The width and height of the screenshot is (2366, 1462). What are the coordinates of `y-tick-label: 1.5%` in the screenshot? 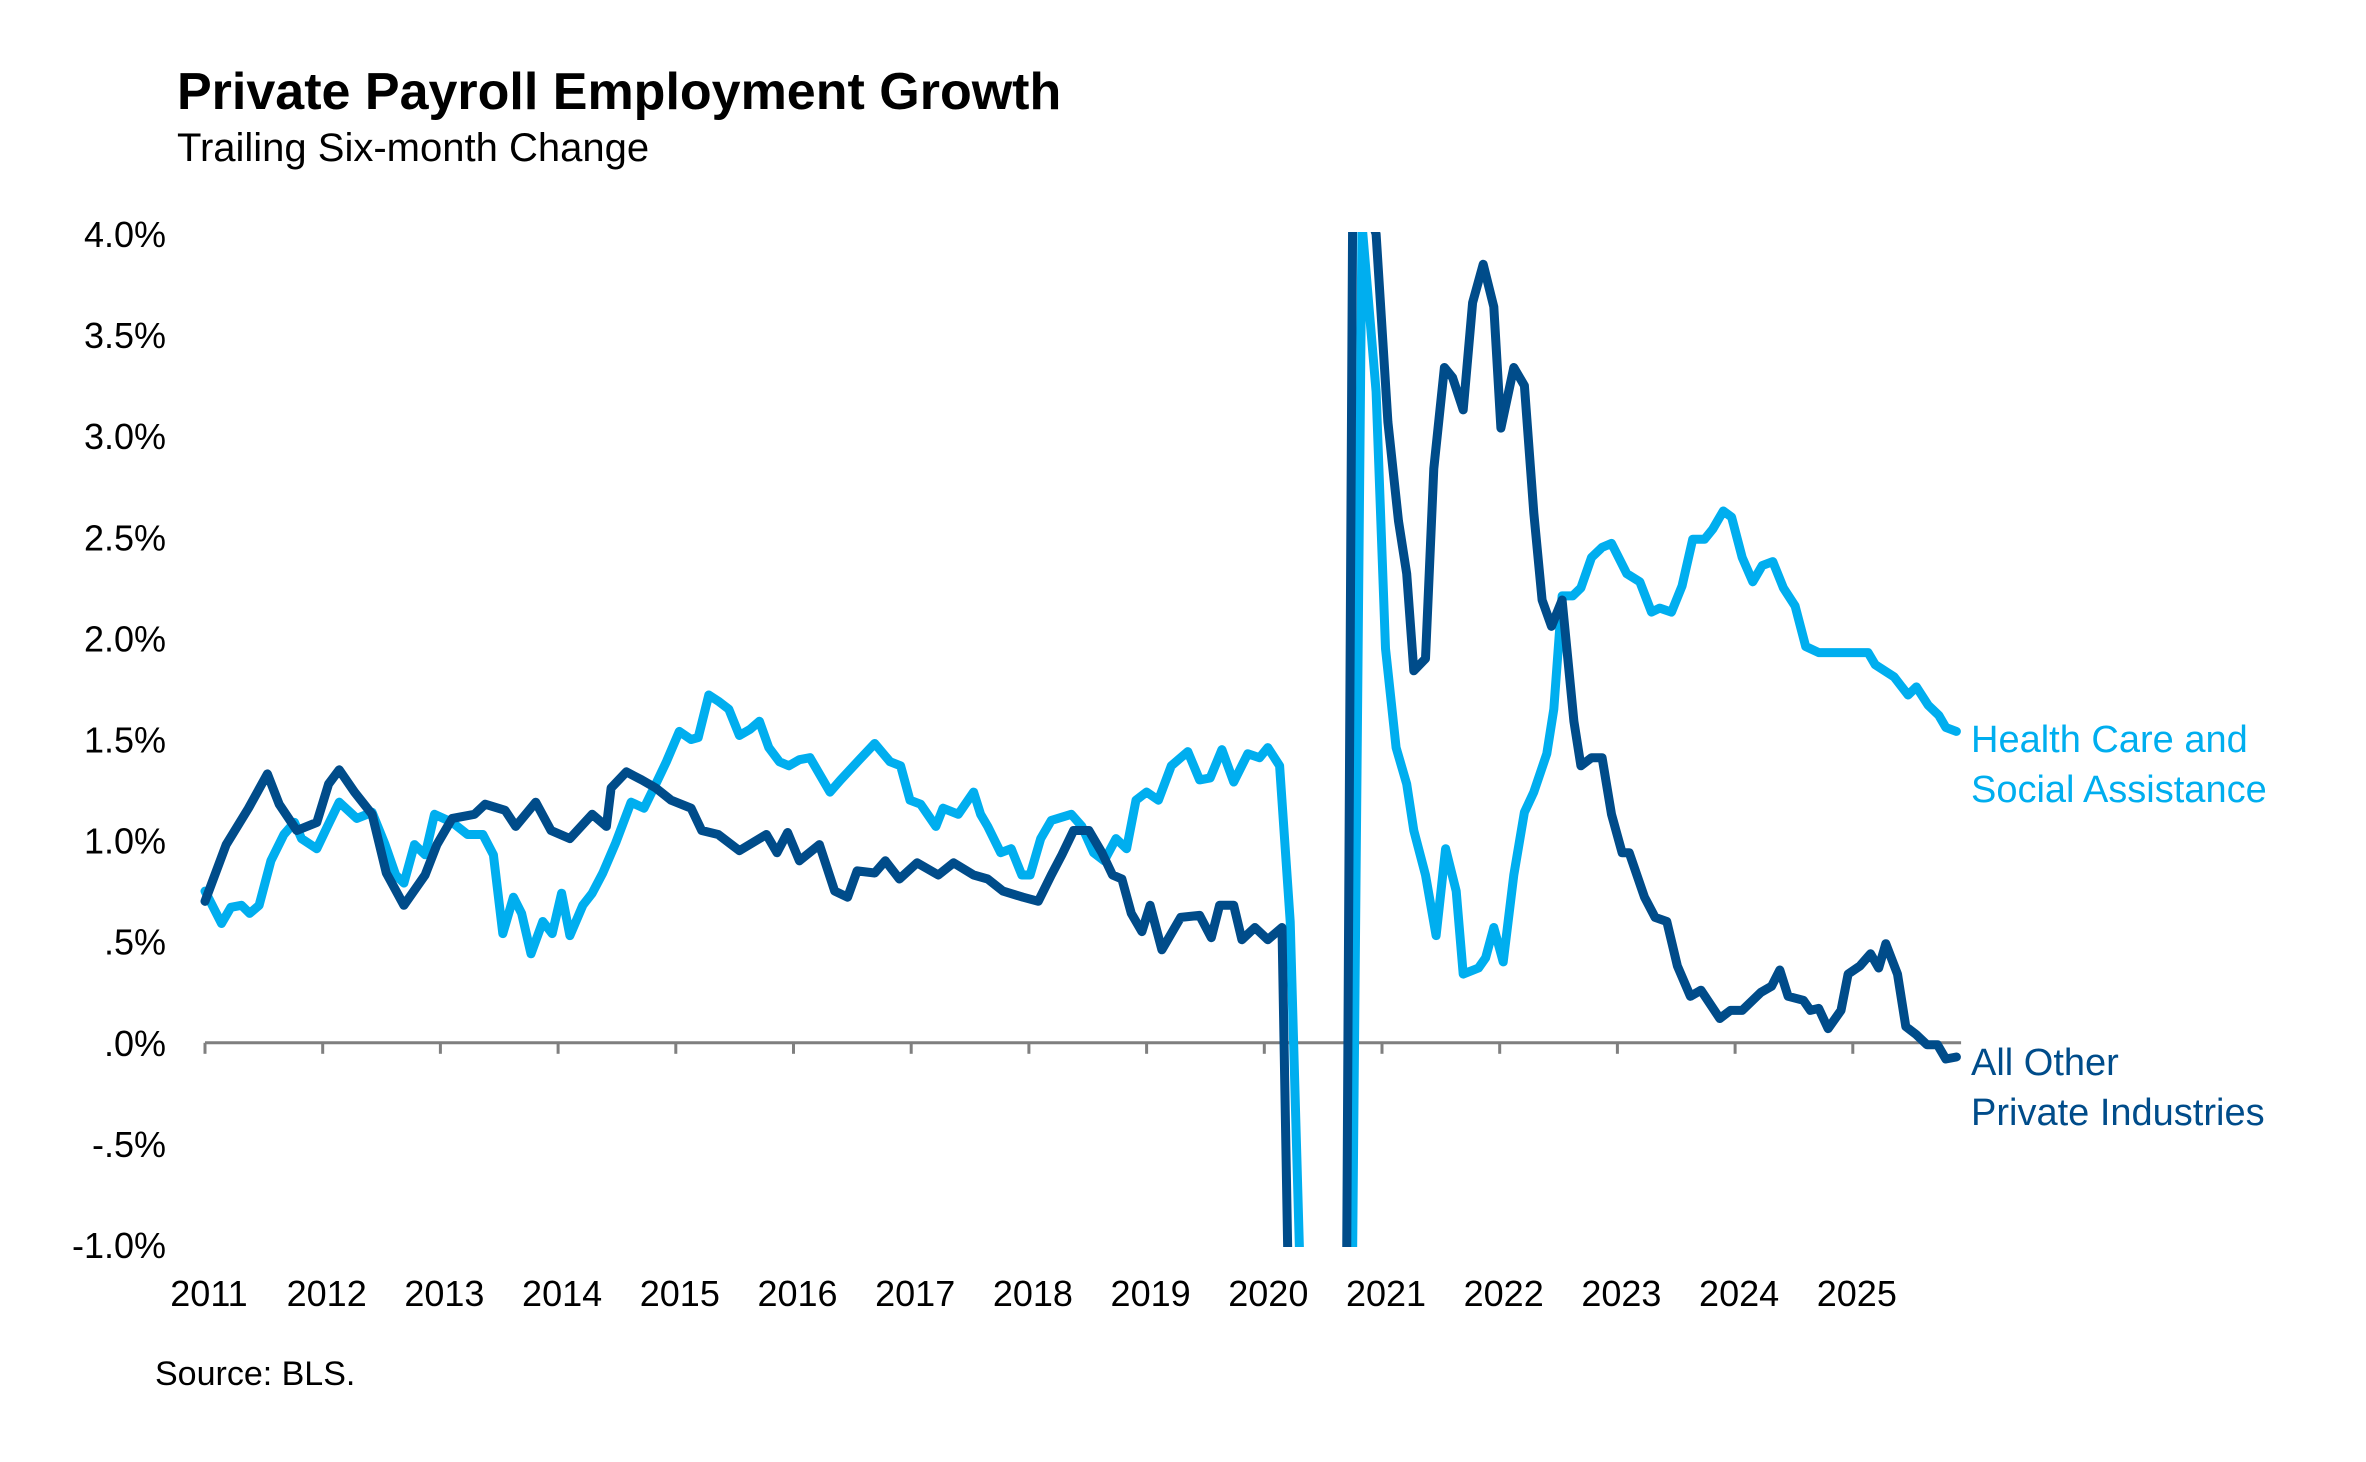 It's located at (125, 740).